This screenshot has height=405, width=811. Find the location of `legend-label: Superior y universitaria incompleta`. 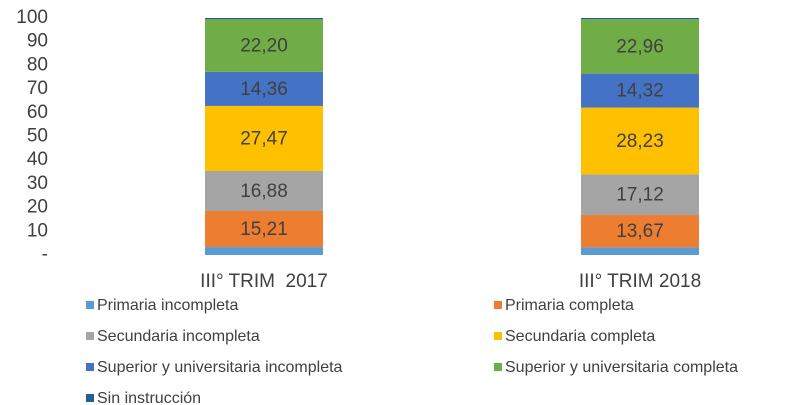

legend-label: Superior y universitaria incompleta is located at coordinates (220, 367).